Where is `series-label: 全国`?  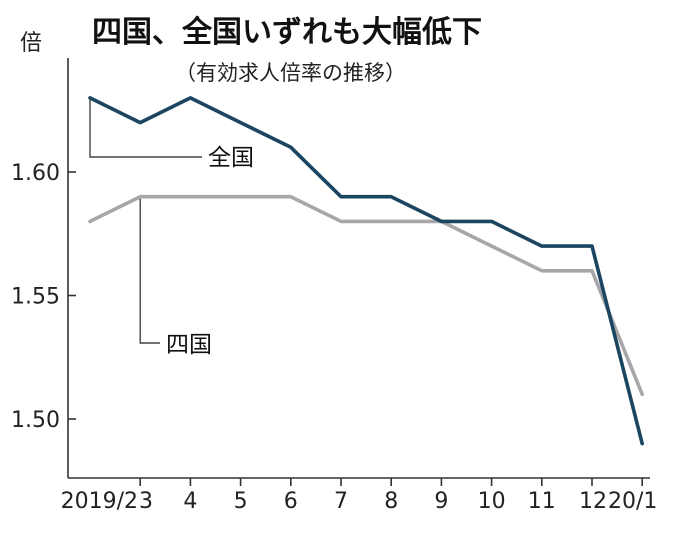
series-label: 全国 is located at coordinates (231, 158).